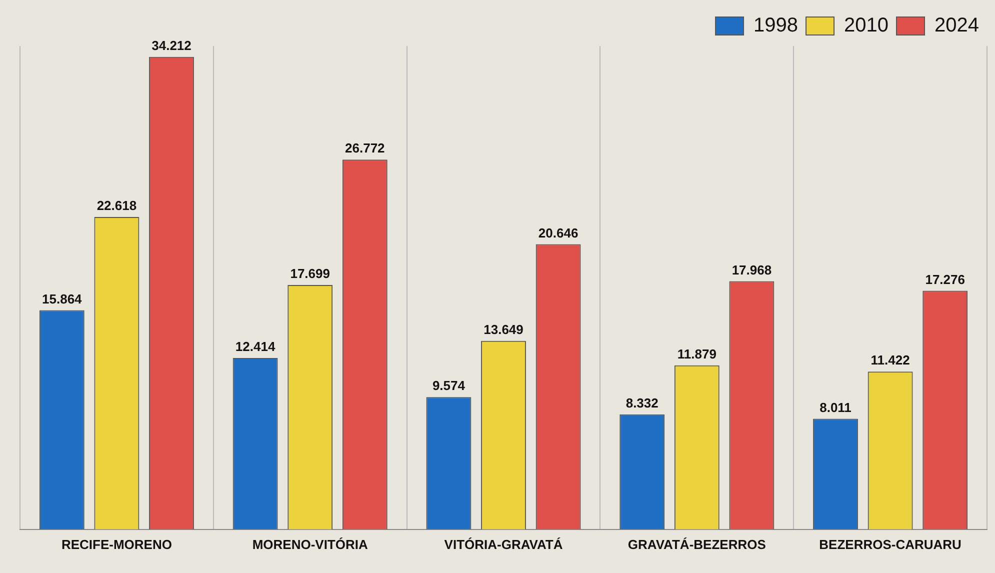  What do you see at coordinates (890, 360) in the screenshot?
I see `data-label: 11.422` at bounding box center [890, 360].